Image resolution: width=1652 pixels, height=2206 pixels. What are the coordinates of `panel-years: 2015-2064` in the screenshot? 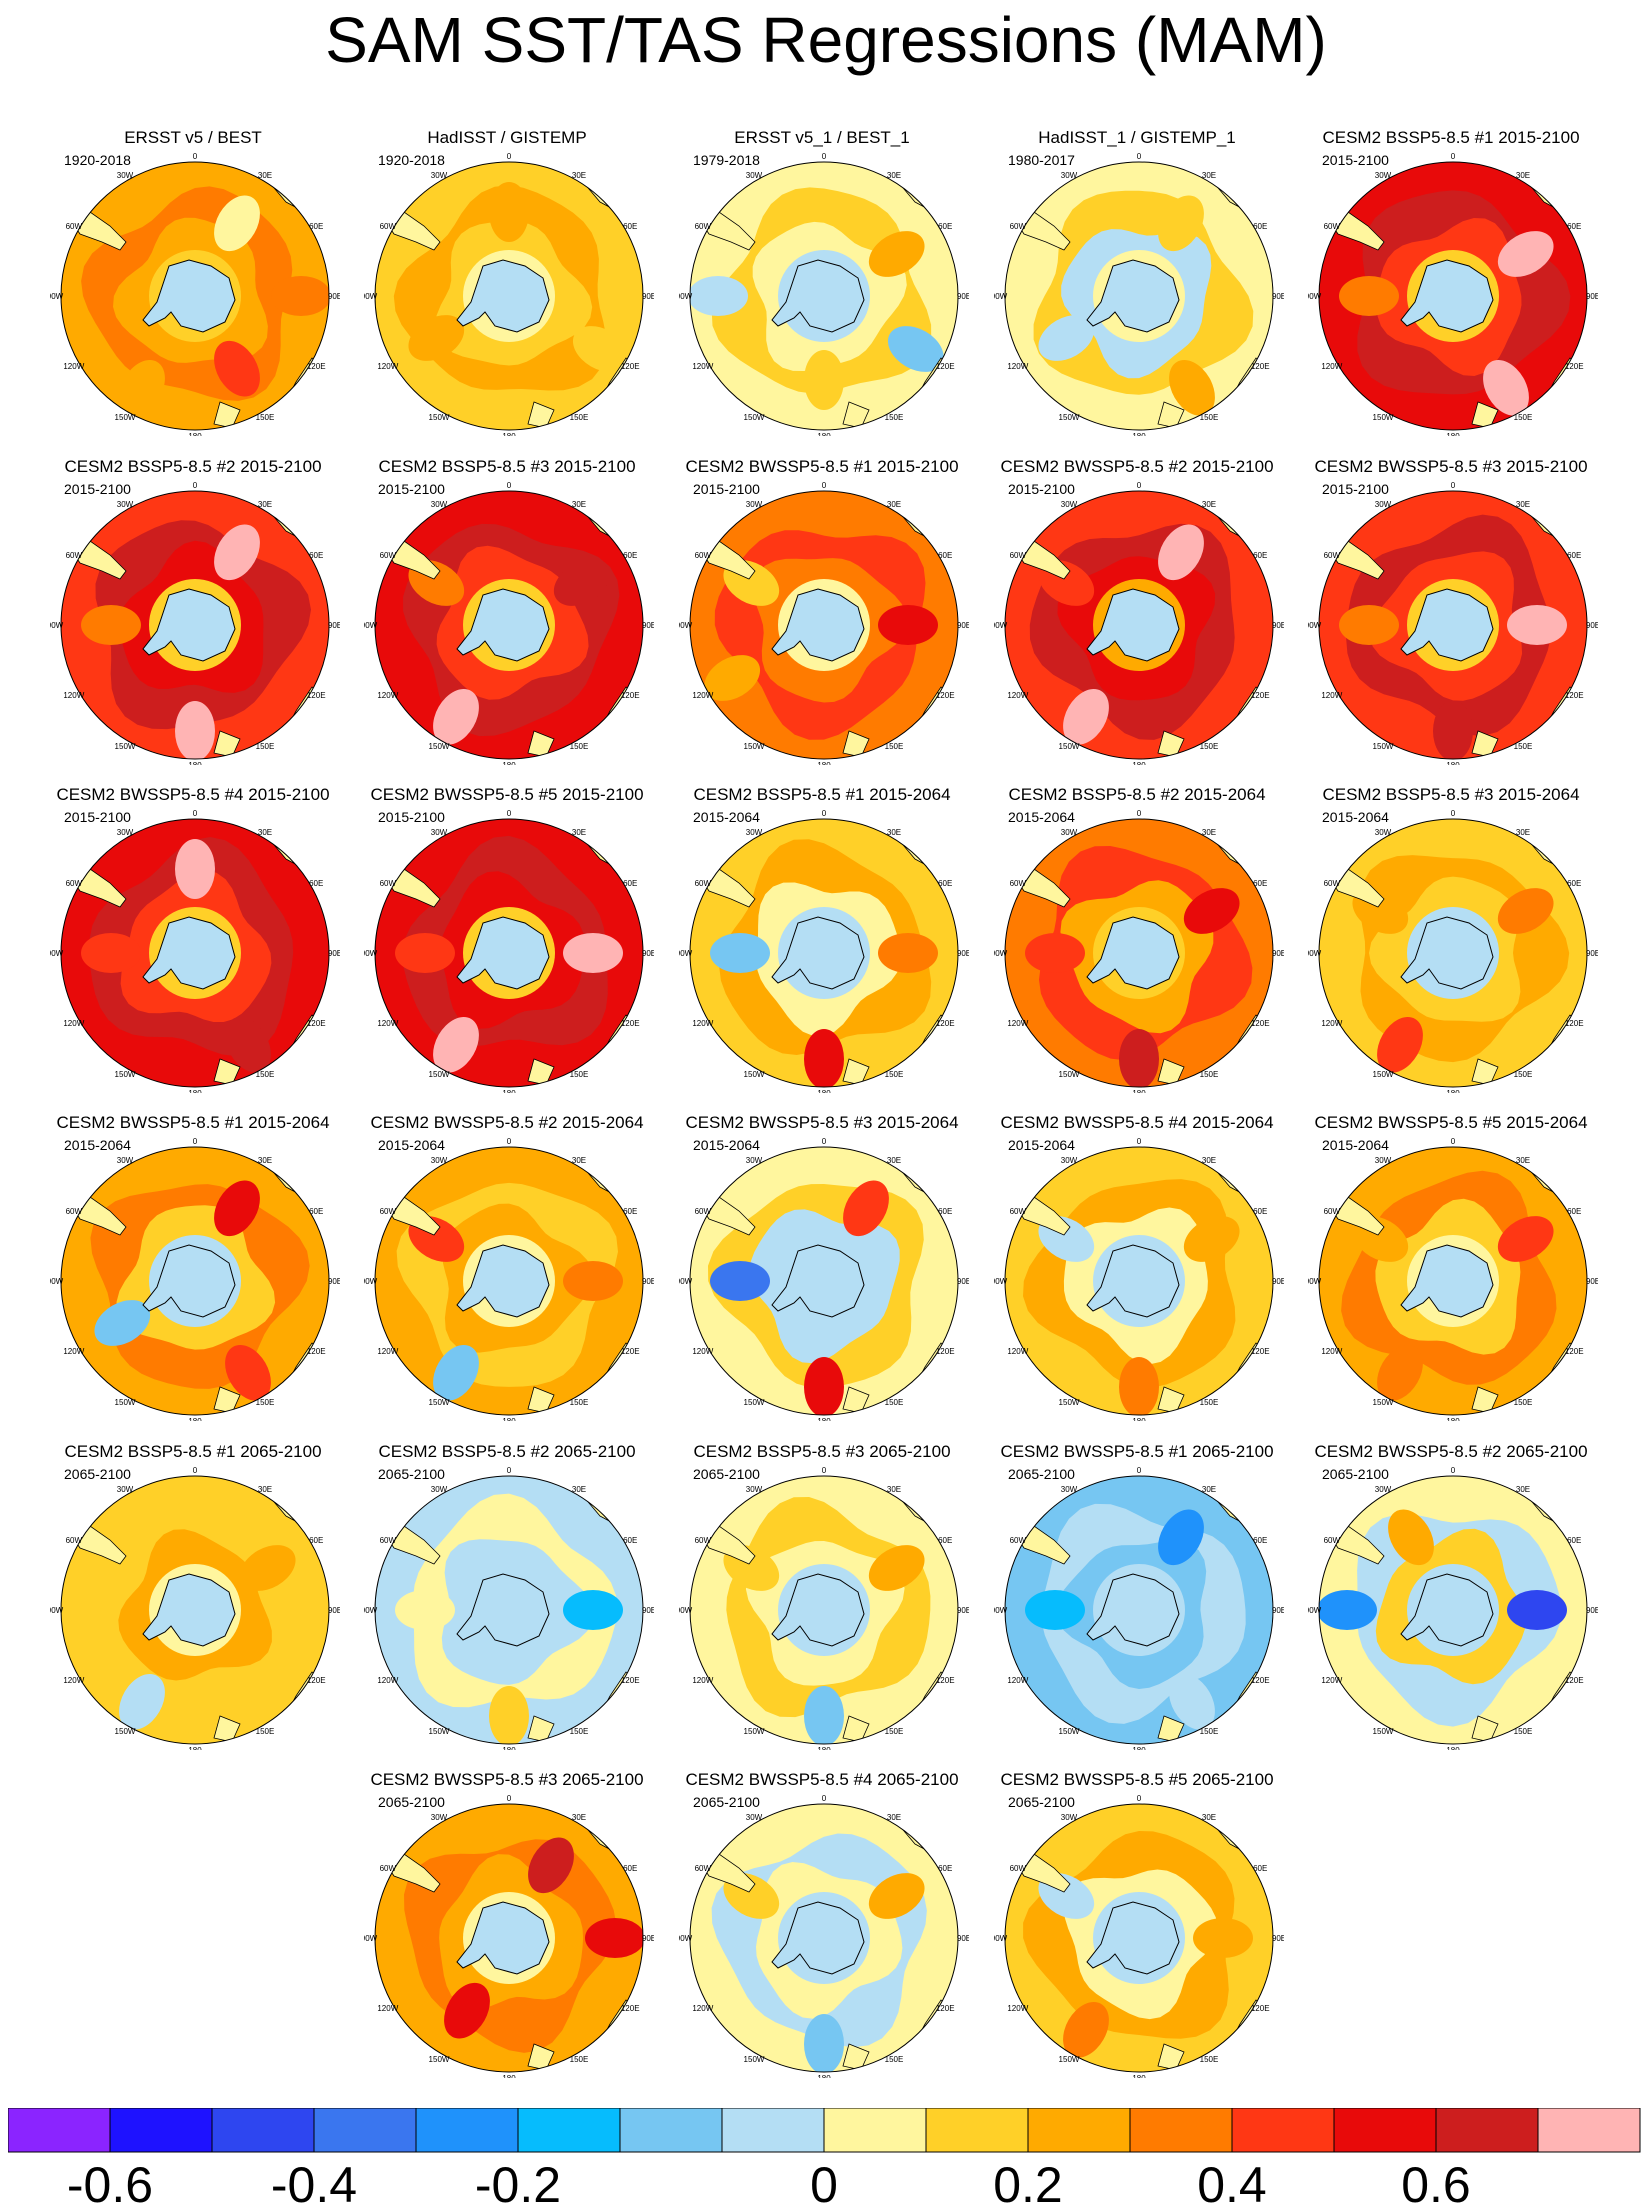 It's located at (97, 1145).